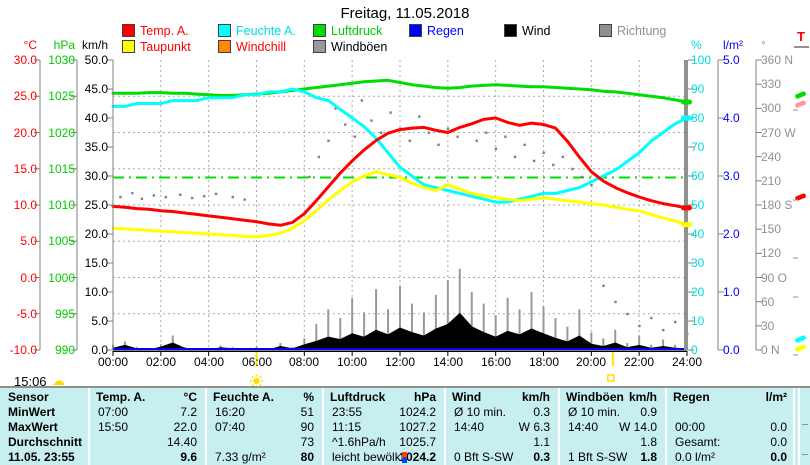 This screenshot has width=810, height=465. Describe the element at coordinates (642, 397) in the screenshot. I see `table-col-unit: km/h` at that location.